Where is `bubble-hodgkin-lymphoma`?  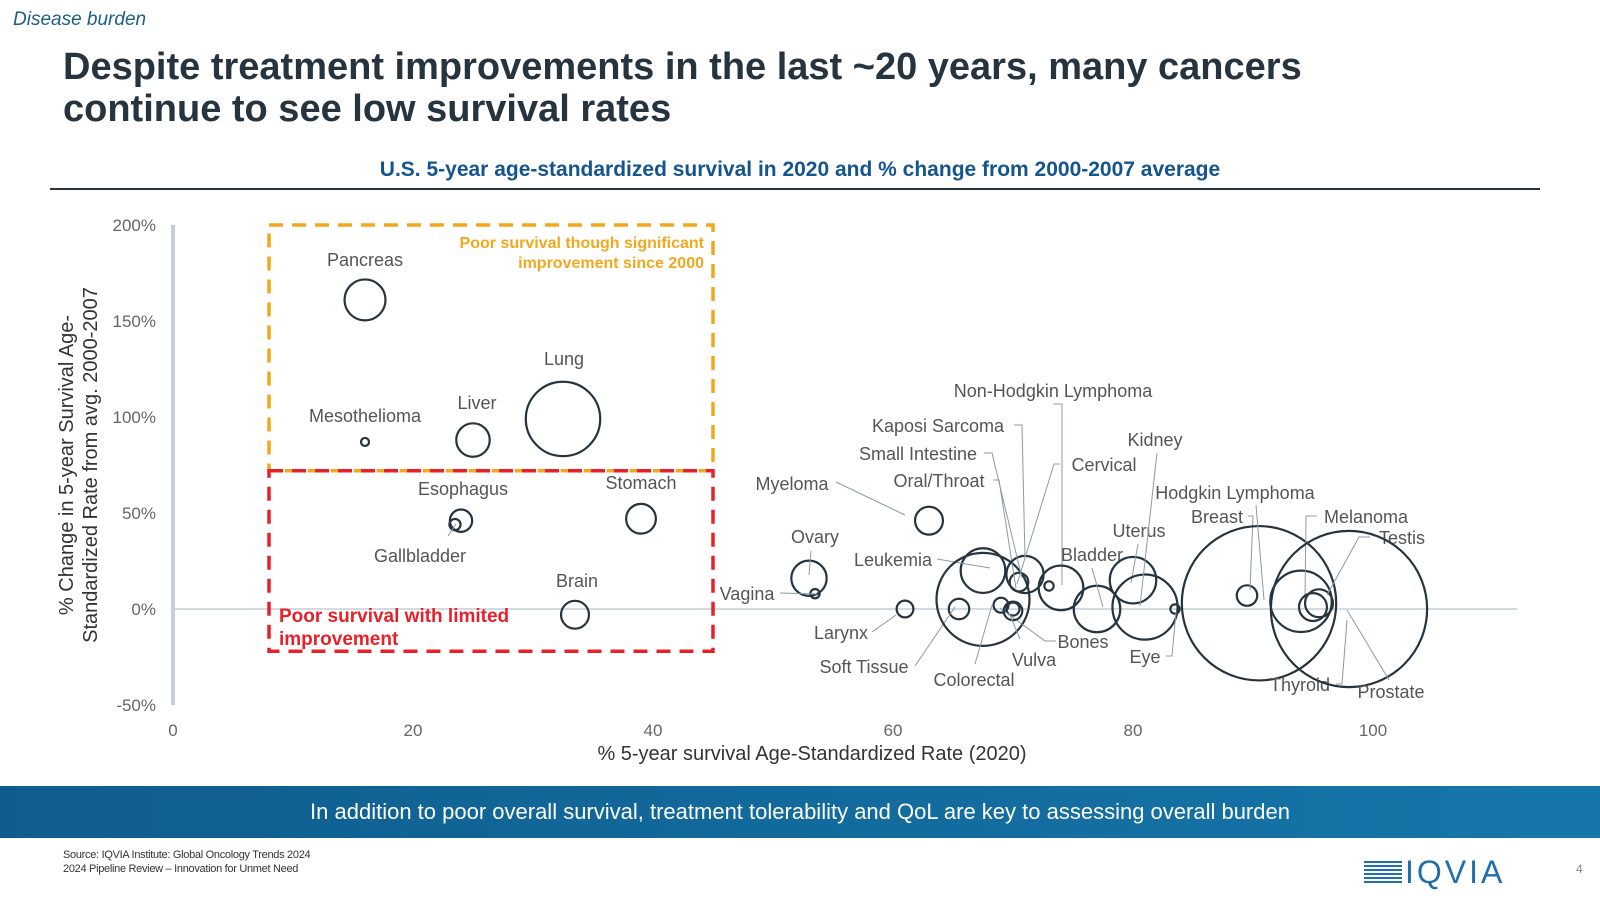 bubble-hodgkin-lymphoma is located at coordinates (1259, 603).